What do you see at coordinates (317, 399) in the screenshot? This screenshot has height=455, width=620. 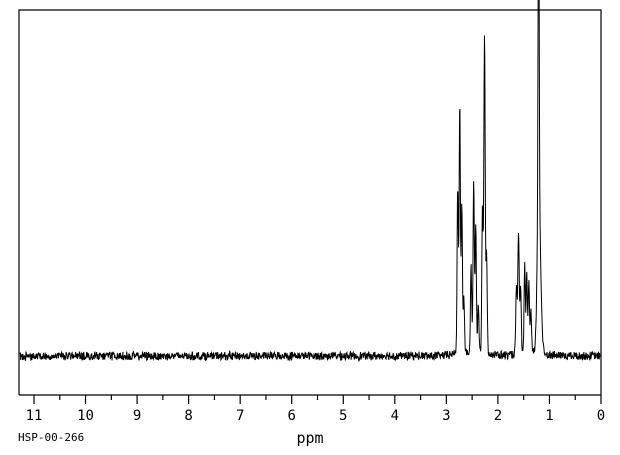 I see `axis-tick-marks` at bounding box center [317, 399].